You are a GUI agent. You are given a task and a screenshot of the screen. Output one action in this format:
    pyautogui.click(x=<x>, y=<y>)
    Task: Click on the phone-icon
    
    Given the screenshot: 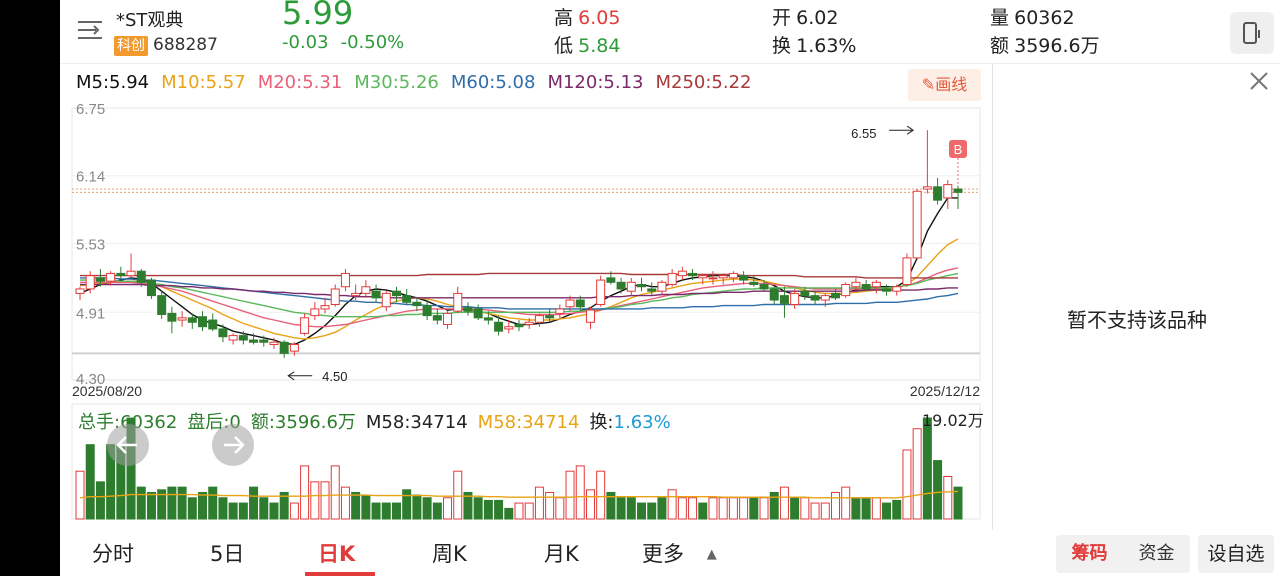 What is the action you would take?
    pyautogui.click(x=1251, y=33)
    